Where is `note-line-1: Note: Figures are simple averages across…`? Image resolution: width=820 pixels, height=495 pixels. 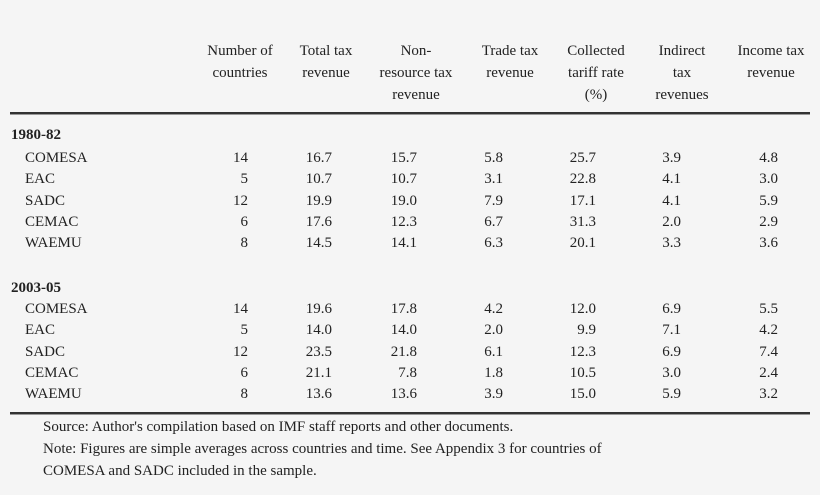 note-line-1: Note: Figures are simple averages across… is located at coordinates (322, 449).